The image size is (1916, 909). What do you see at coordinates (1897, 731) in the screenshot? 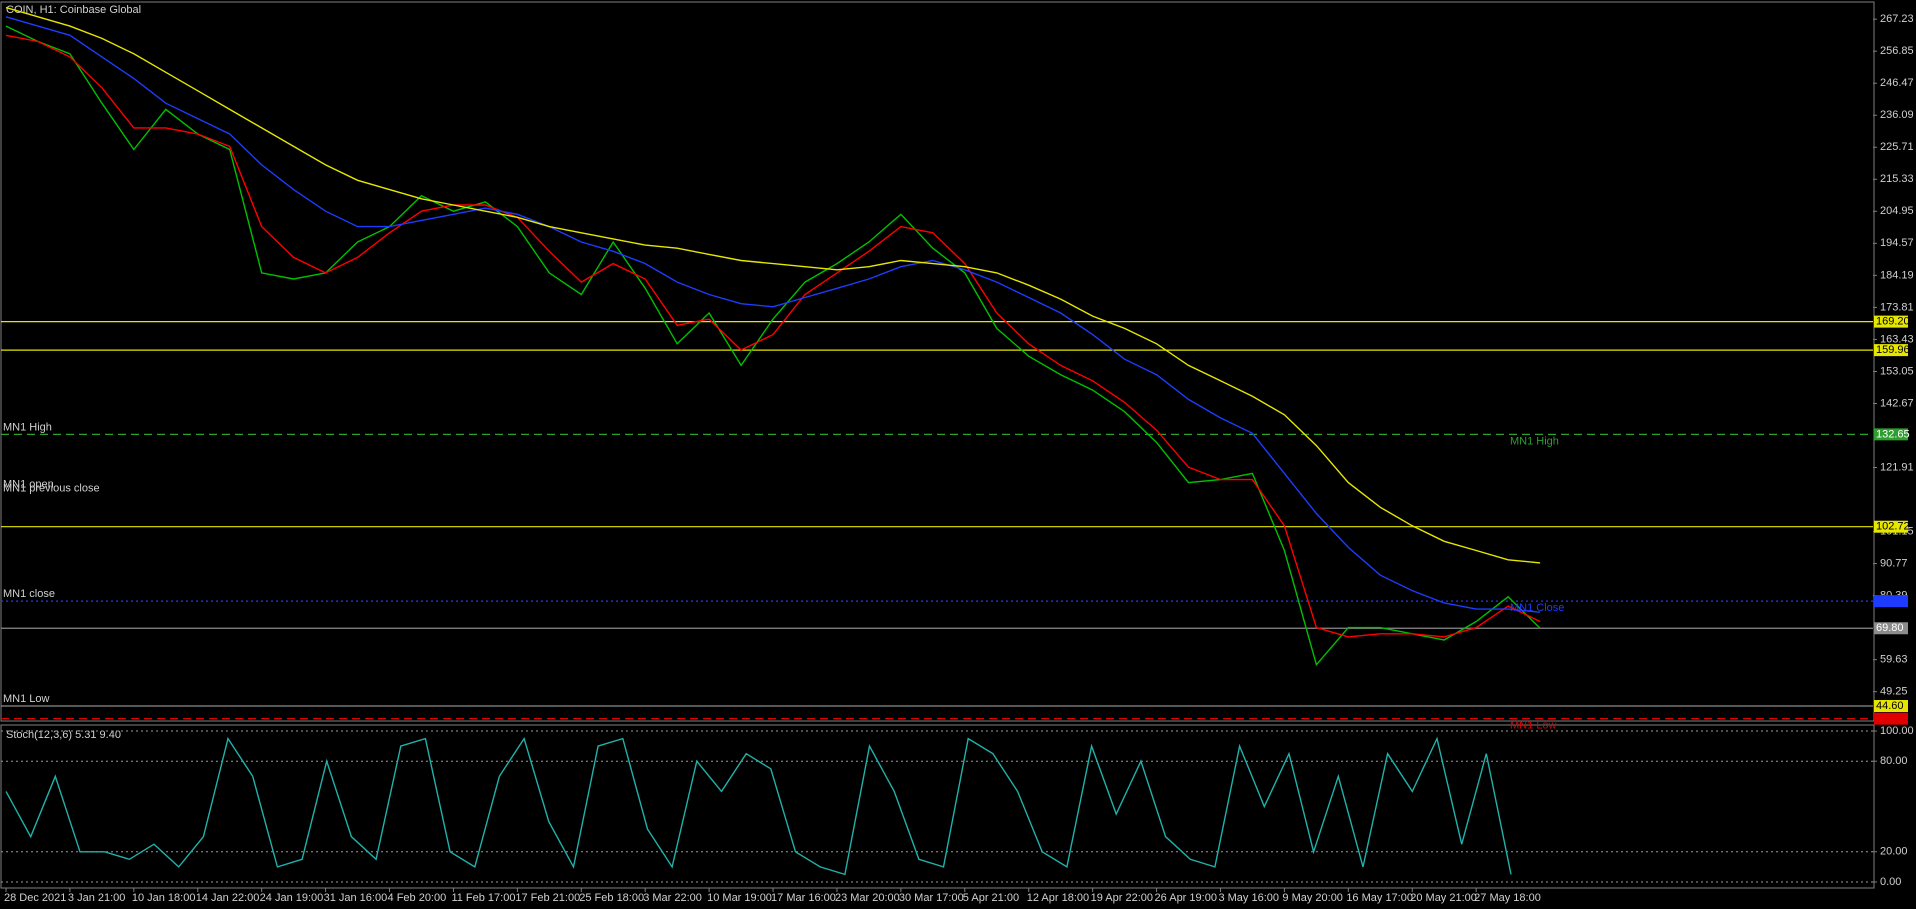
I see `y-tick-label: 100.00` at bounding box center [1897, 731].